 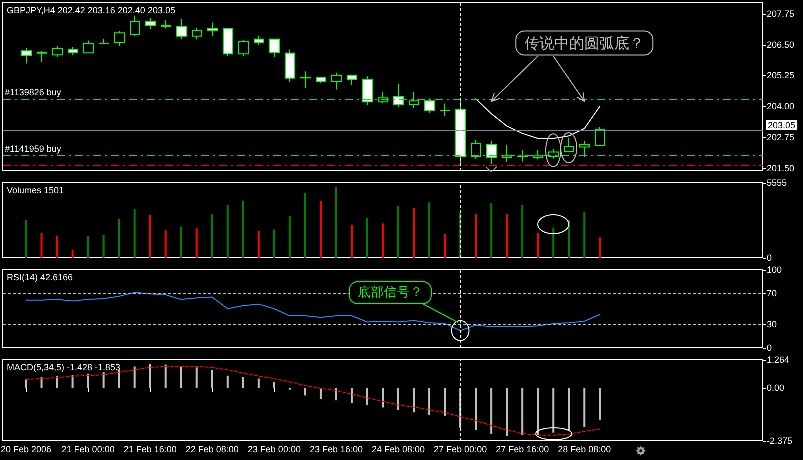 I want to click on y-tick-label: 70, so click(x=772, y=293).